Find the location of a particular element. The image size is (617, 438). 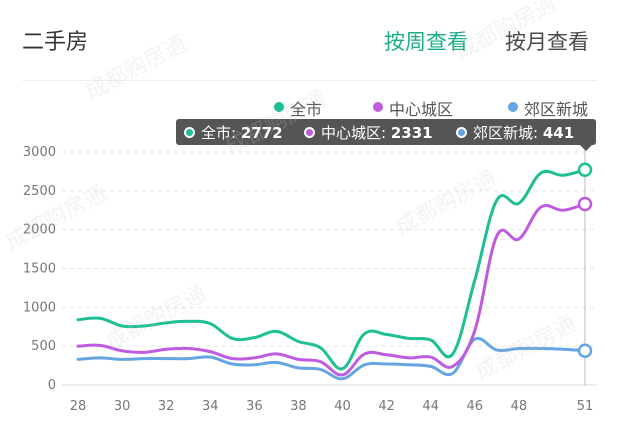

tooltip-value: 441 is located at coordinates (558, 133).